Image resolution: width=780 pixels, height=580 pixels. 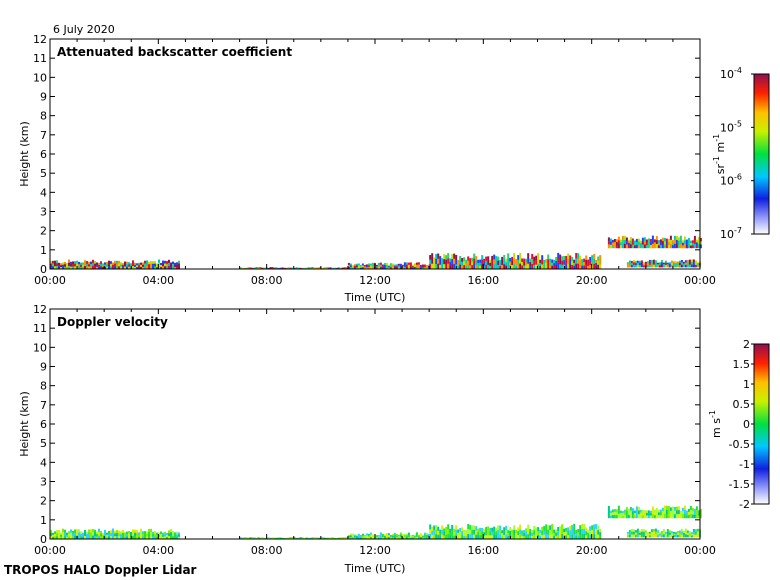 I want to click on colorbar-tick-label: 10-6, so click(x=731, y=180).